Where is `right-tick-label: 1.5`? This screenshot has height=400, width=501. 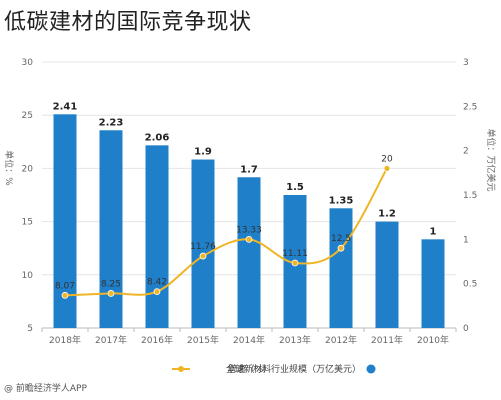 right-tick-label: 1.5 is located at coordinates (470, 196).